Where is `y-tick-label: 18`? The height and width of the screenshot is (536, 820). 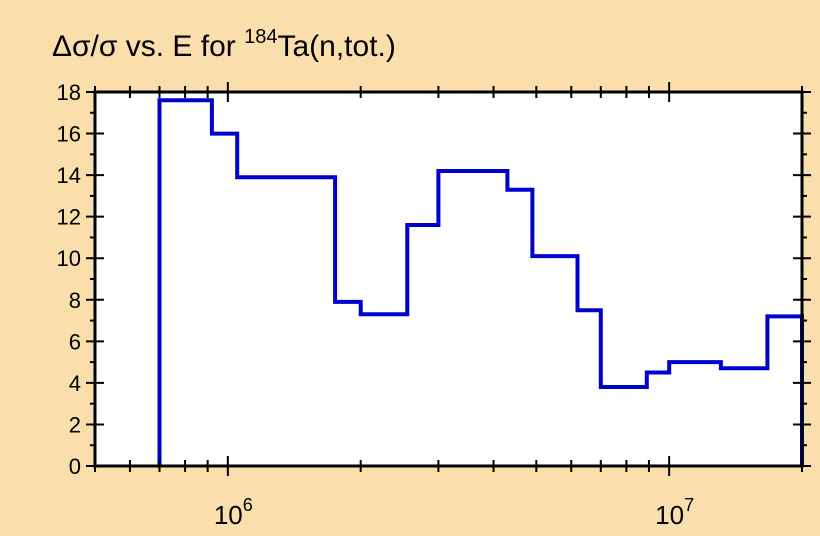
y-tick-label: 18 is located at coordinates (69, 92).